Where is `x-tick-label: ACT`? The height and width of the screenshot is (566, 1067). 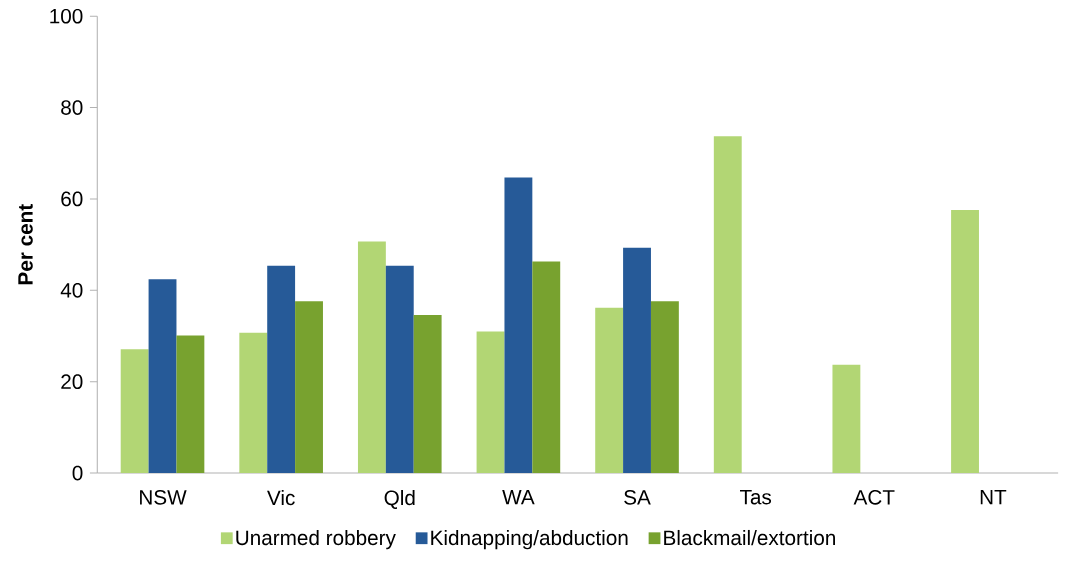
x-tick-label: ACT is located at coordinates (874, 497).